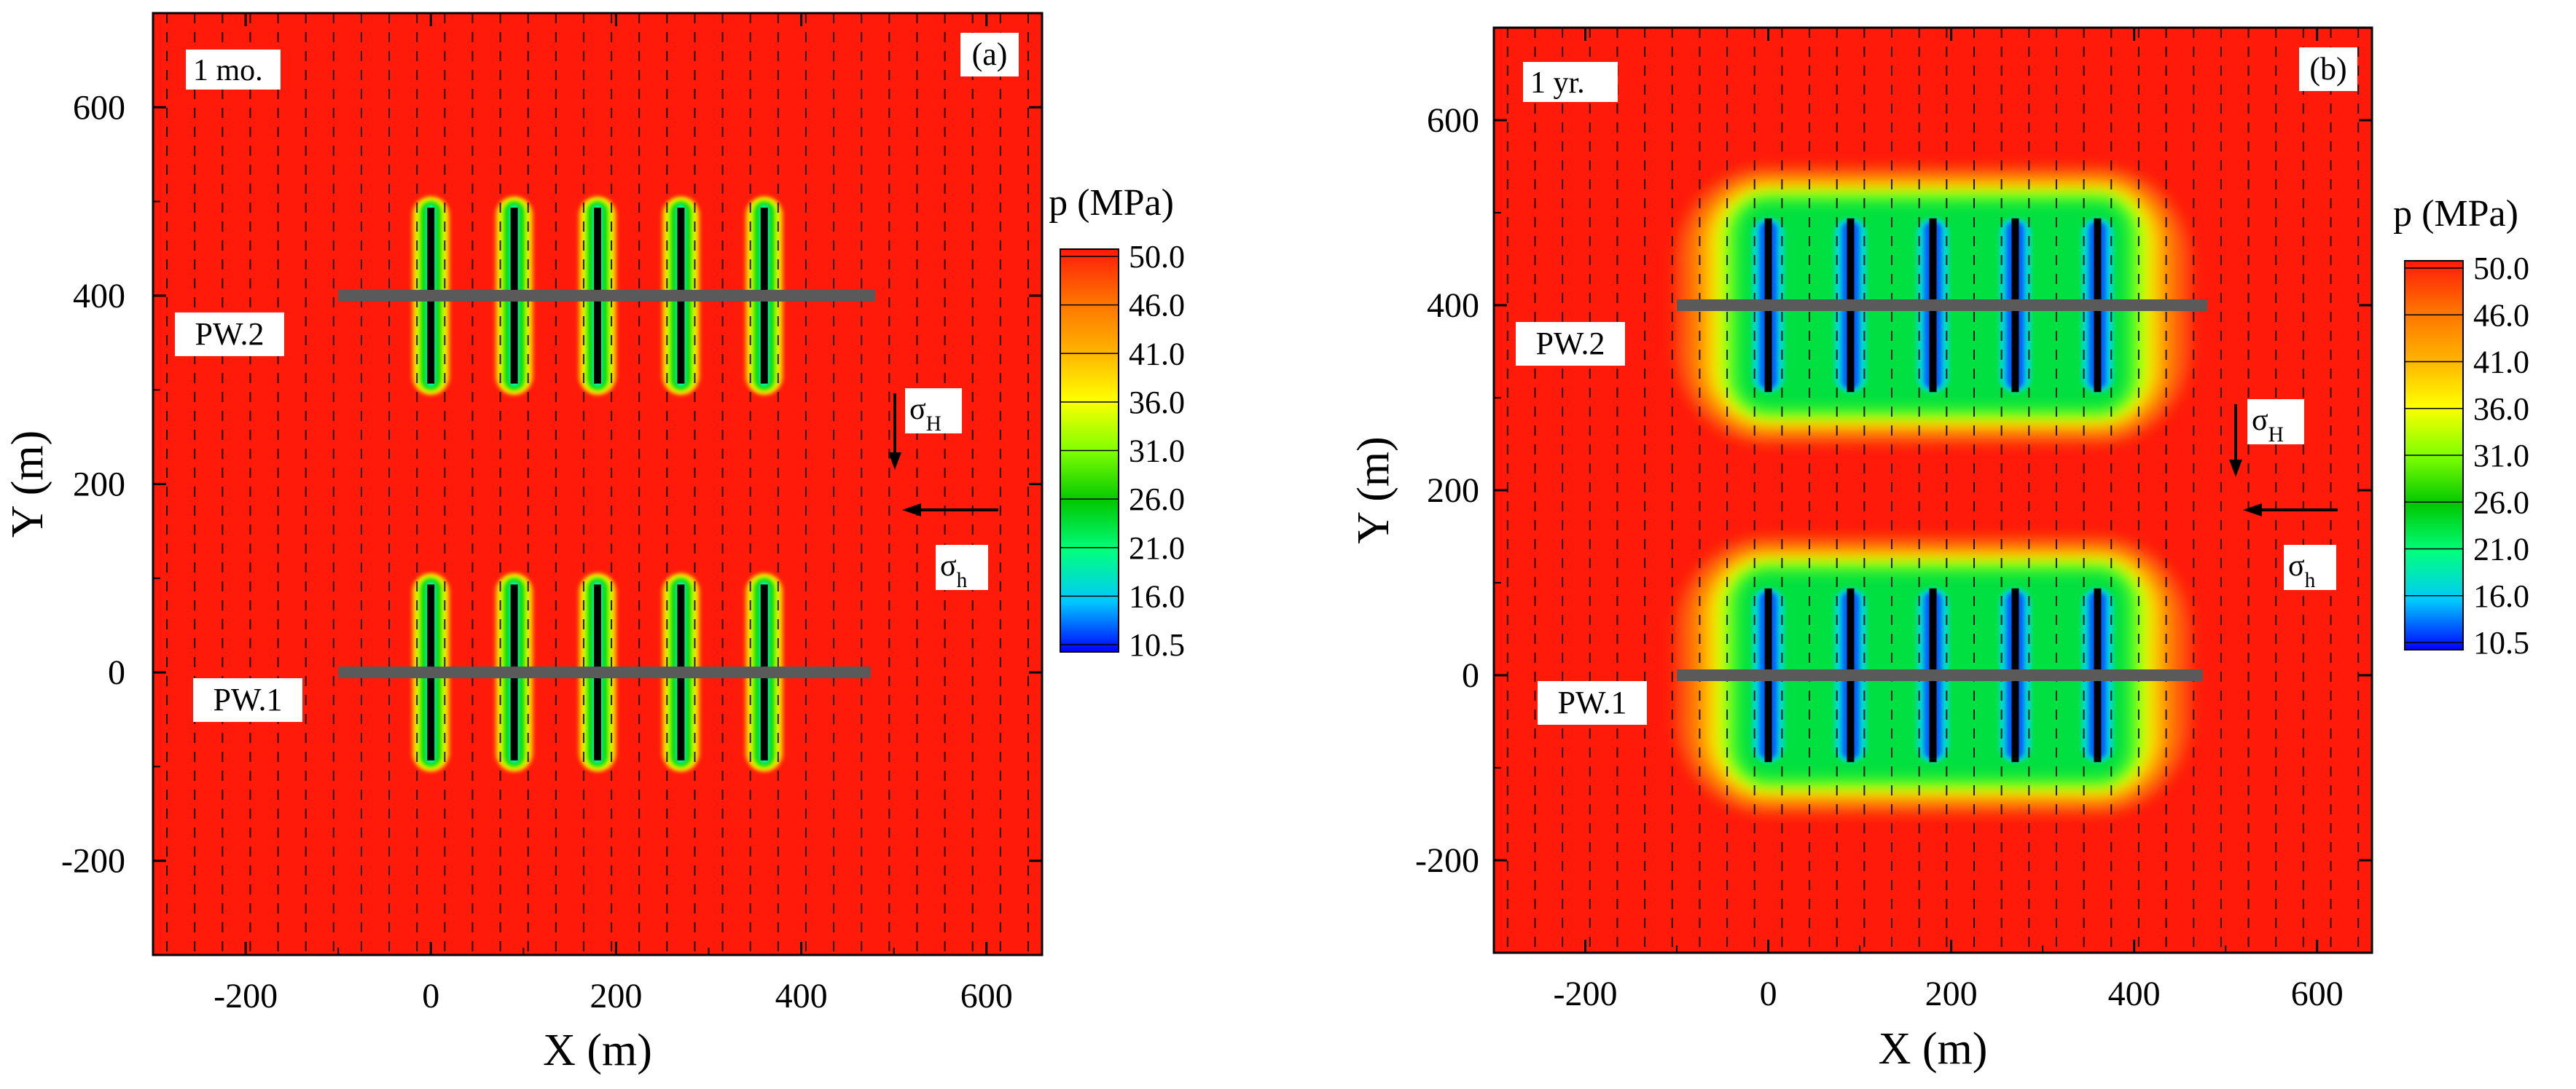  I want to click on panel-label: (b), so click(2327, 69).